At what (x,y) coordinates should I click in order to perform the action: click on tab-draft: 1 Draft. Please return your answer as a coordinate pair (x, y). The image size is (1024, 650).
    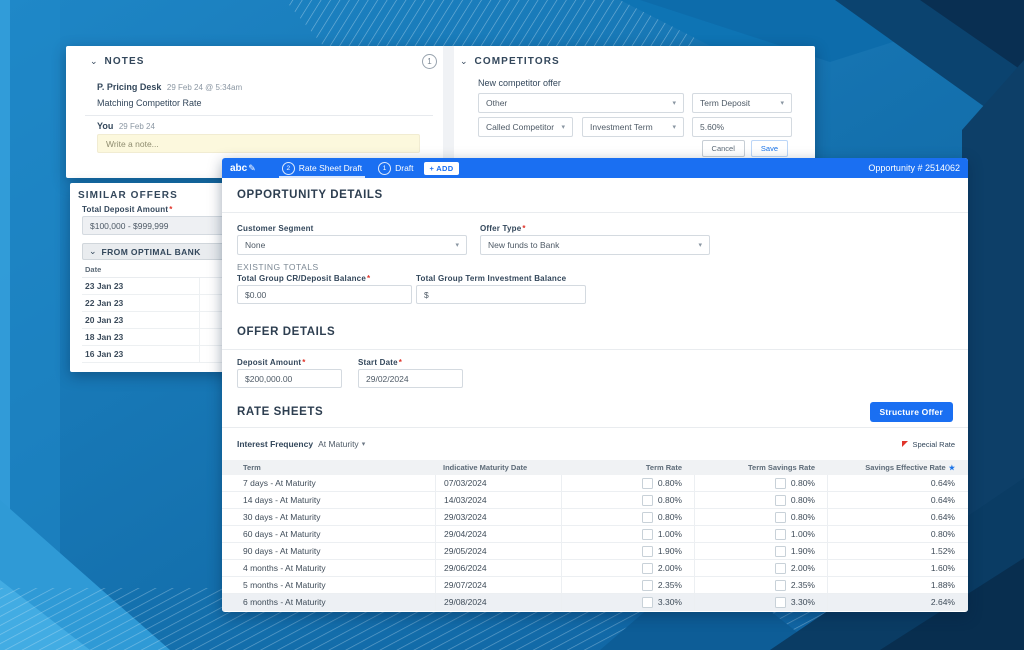
    Looking at the image, I should click on (396, 168).